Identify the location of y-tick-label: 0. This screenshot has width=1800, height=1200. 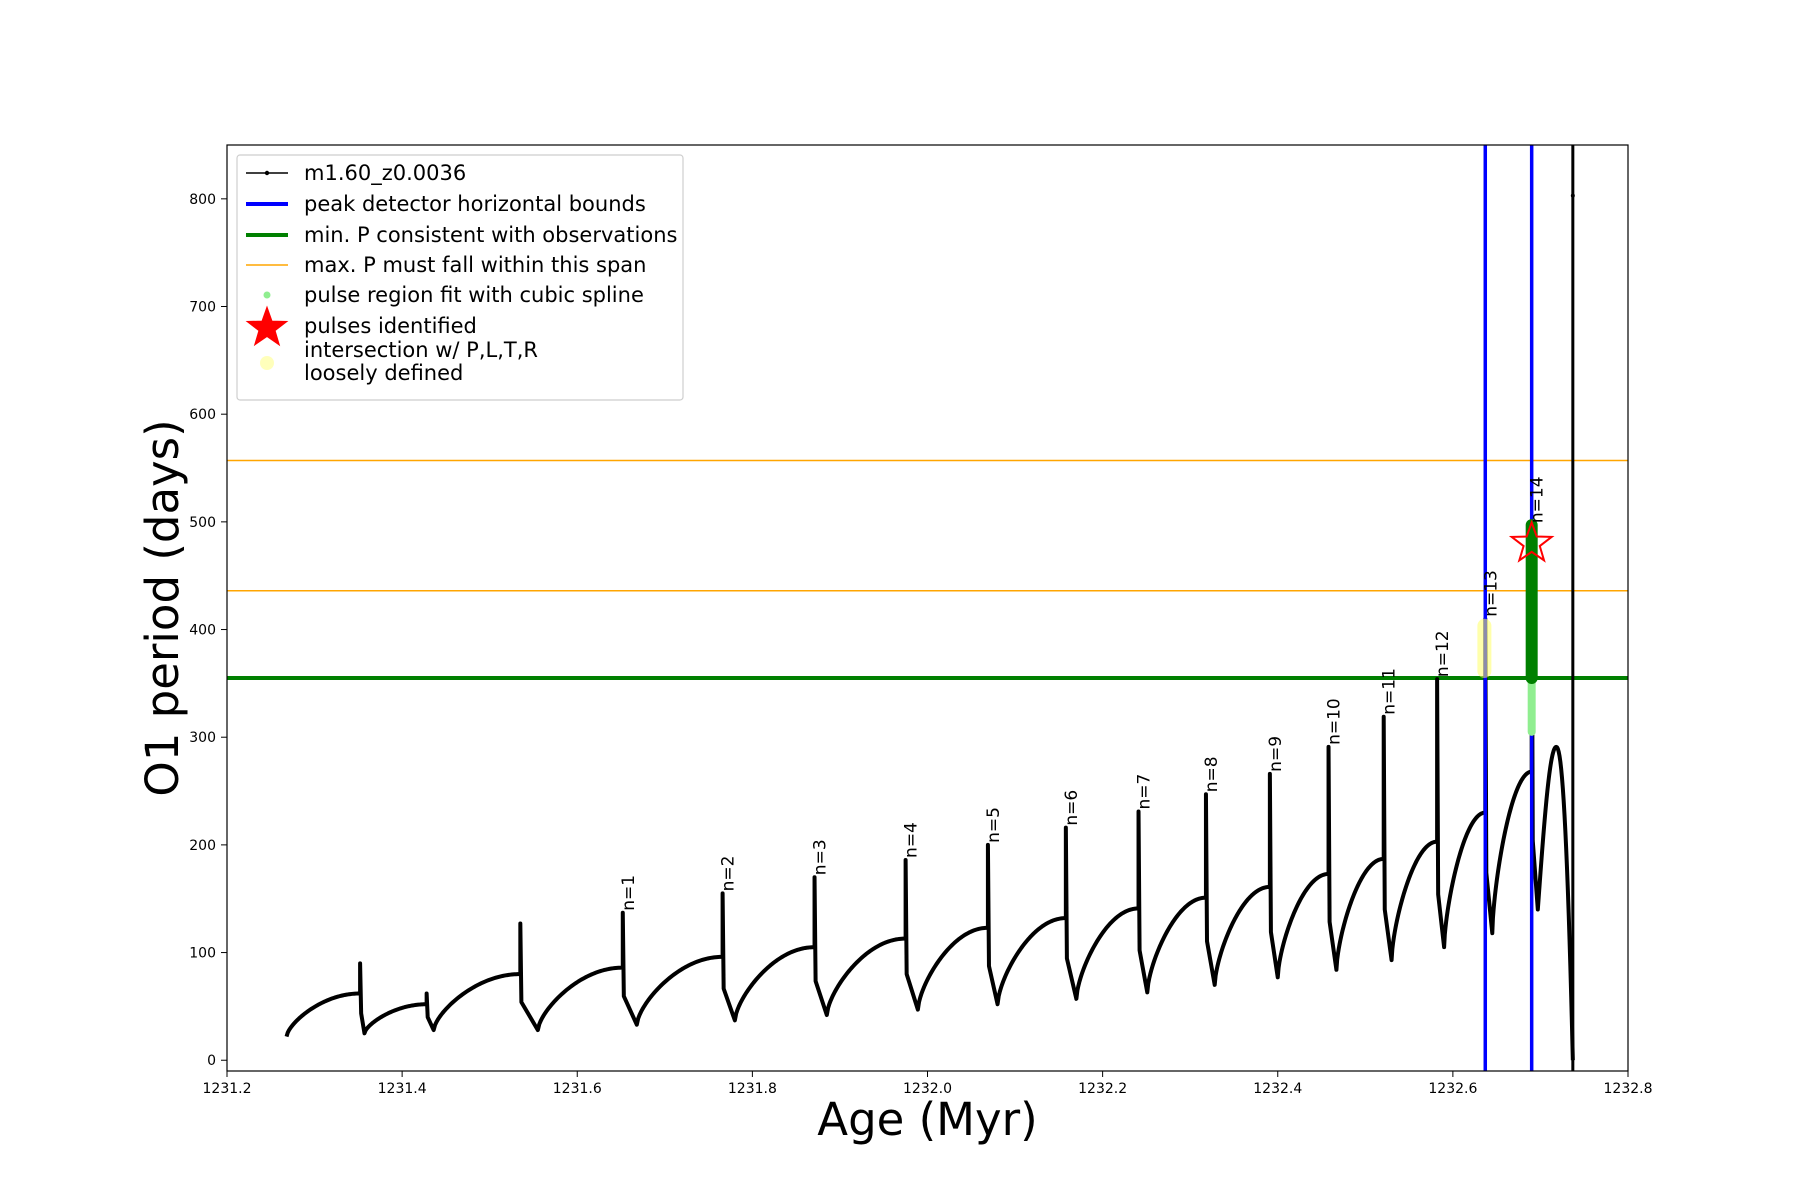
(211, 1061).